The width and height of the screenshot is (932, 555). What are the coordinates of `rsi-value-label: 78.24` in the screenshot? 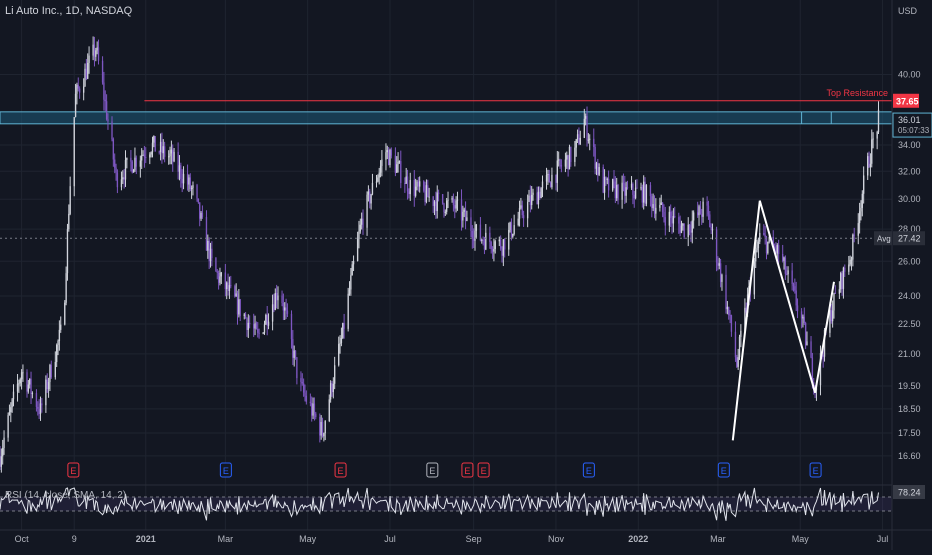 It's located at (909, 493).